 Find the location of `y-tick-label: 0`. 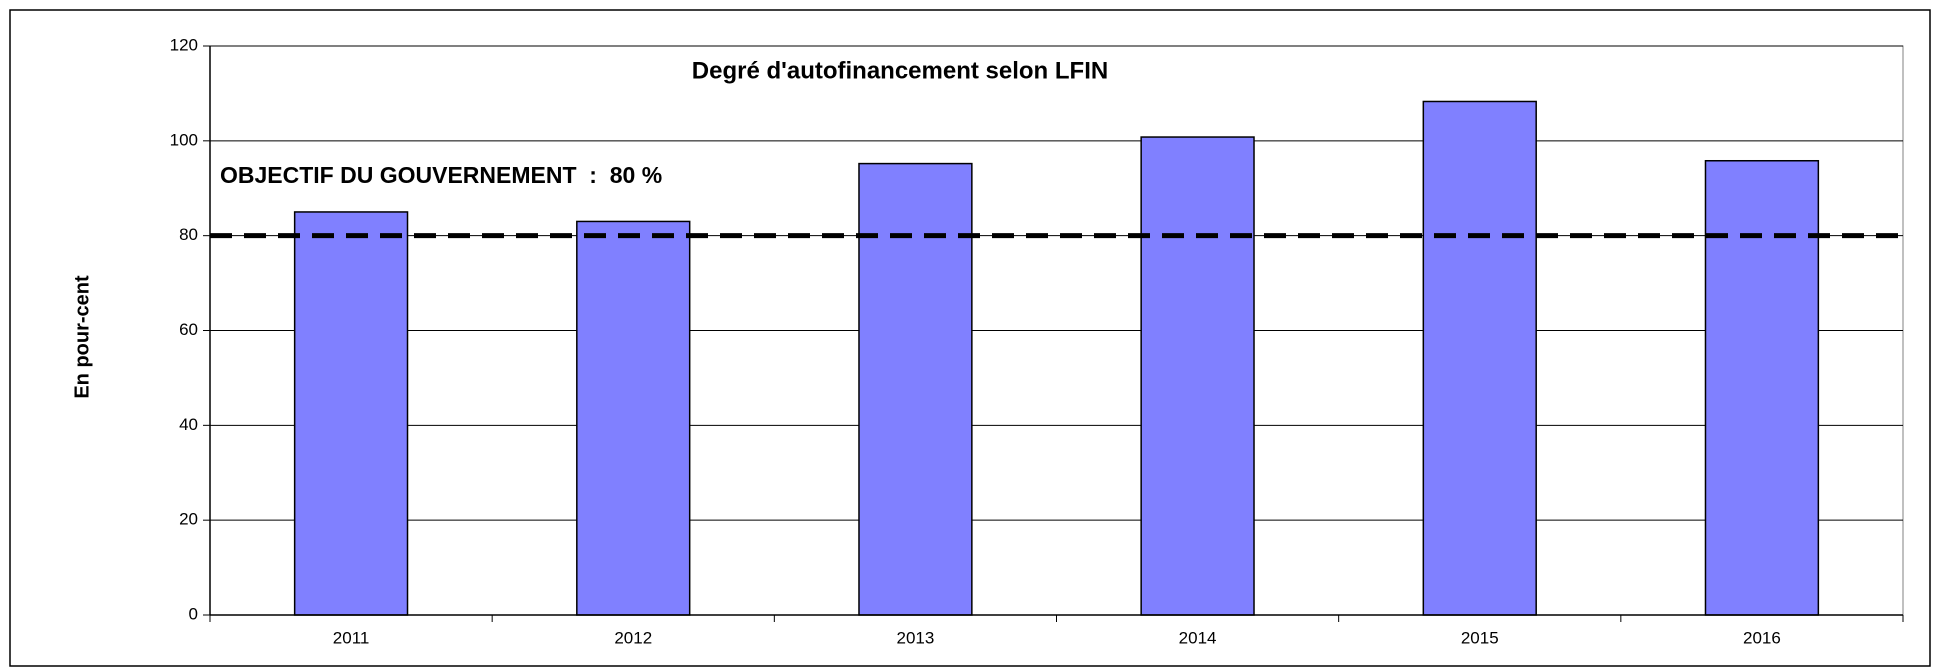

y-tick-label: 0 is located at coordinates (193, 613).